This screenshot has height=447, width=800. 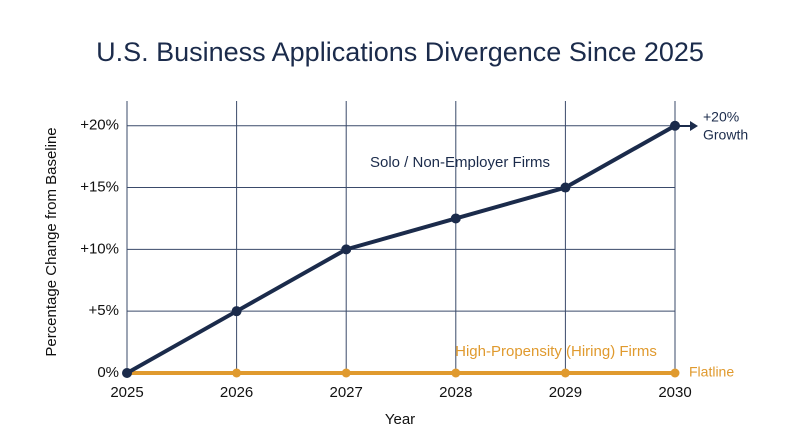 I want to click on x-tick-label: 2028, so click(x=455, y=392).